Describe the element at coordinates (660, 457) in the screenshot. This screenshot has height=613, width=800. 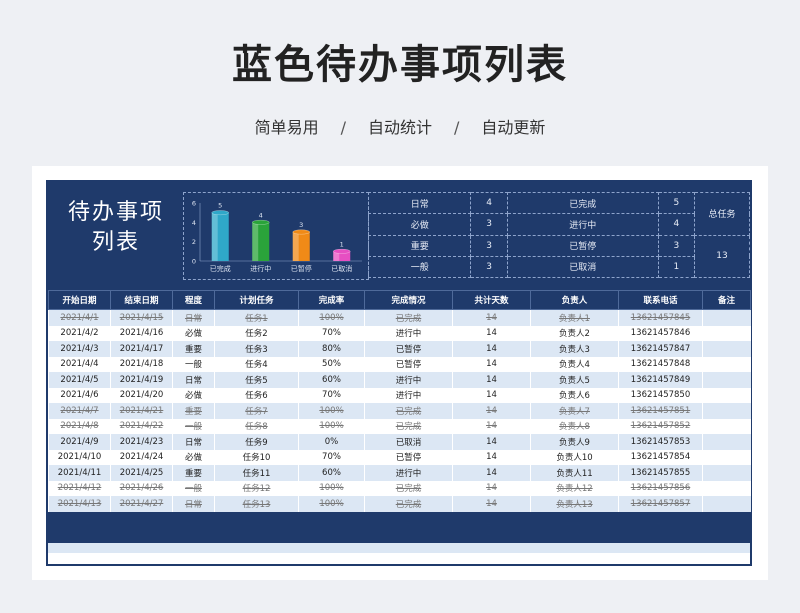
I see `table-cell: 13621457854` at that location.